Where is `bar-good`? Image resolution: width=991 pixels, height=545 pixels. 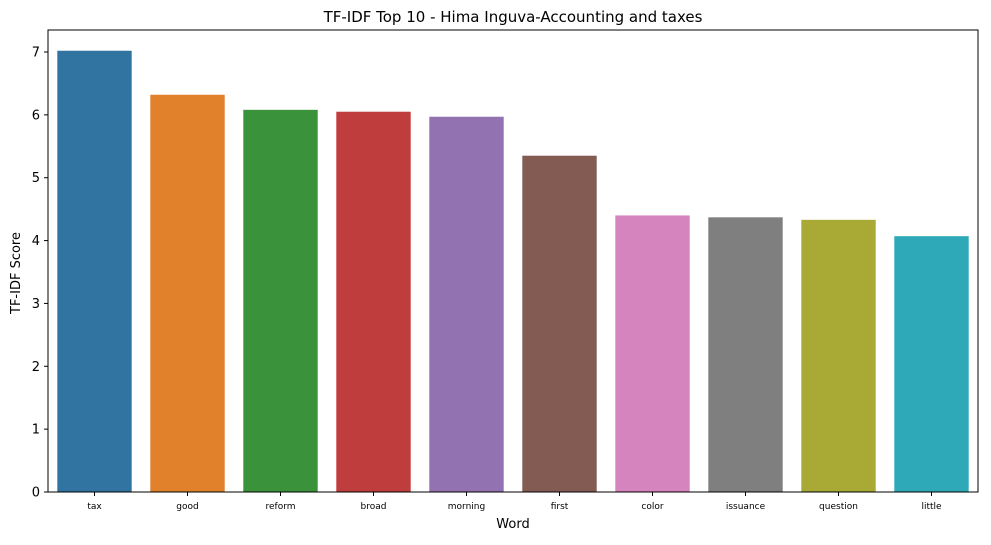 bar-good is located at coordinates (187, 293).